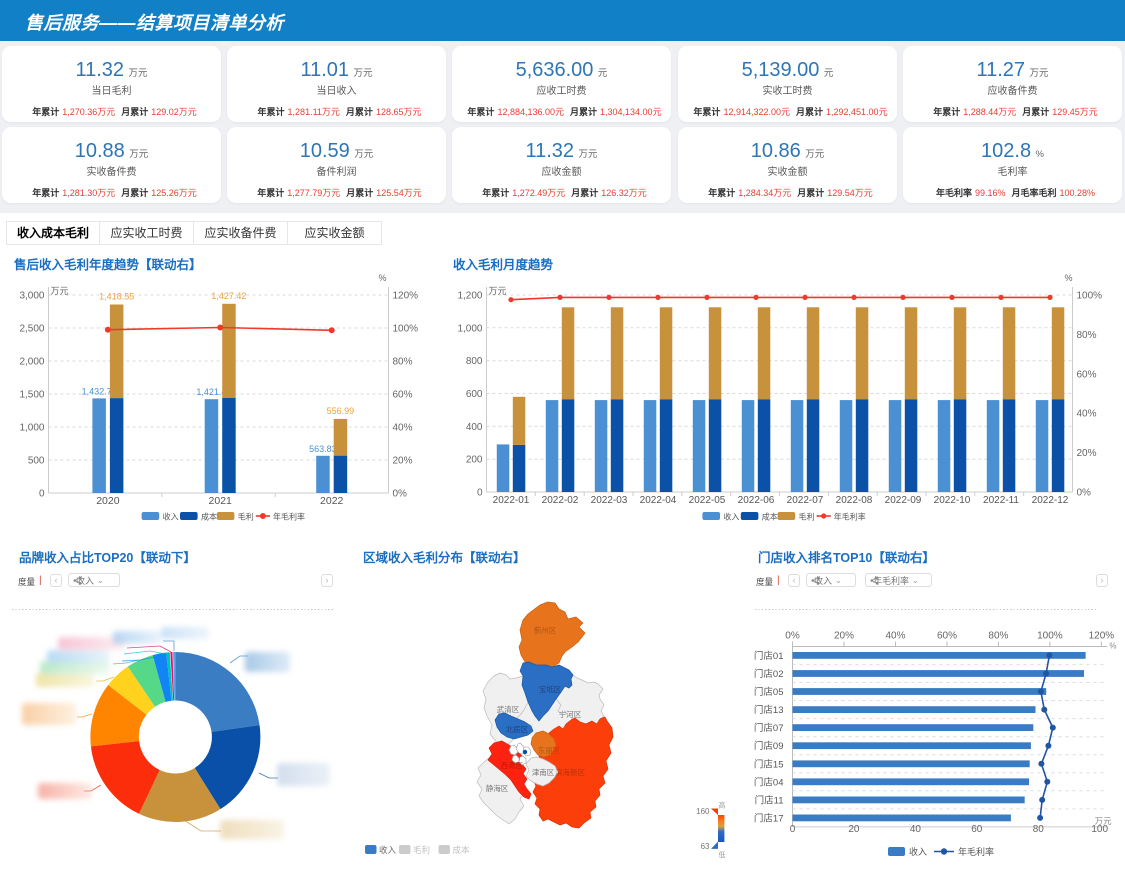  Describe the element at coordinates (916, 829) in the screenshot. I see `svg-text: 40` at that location.